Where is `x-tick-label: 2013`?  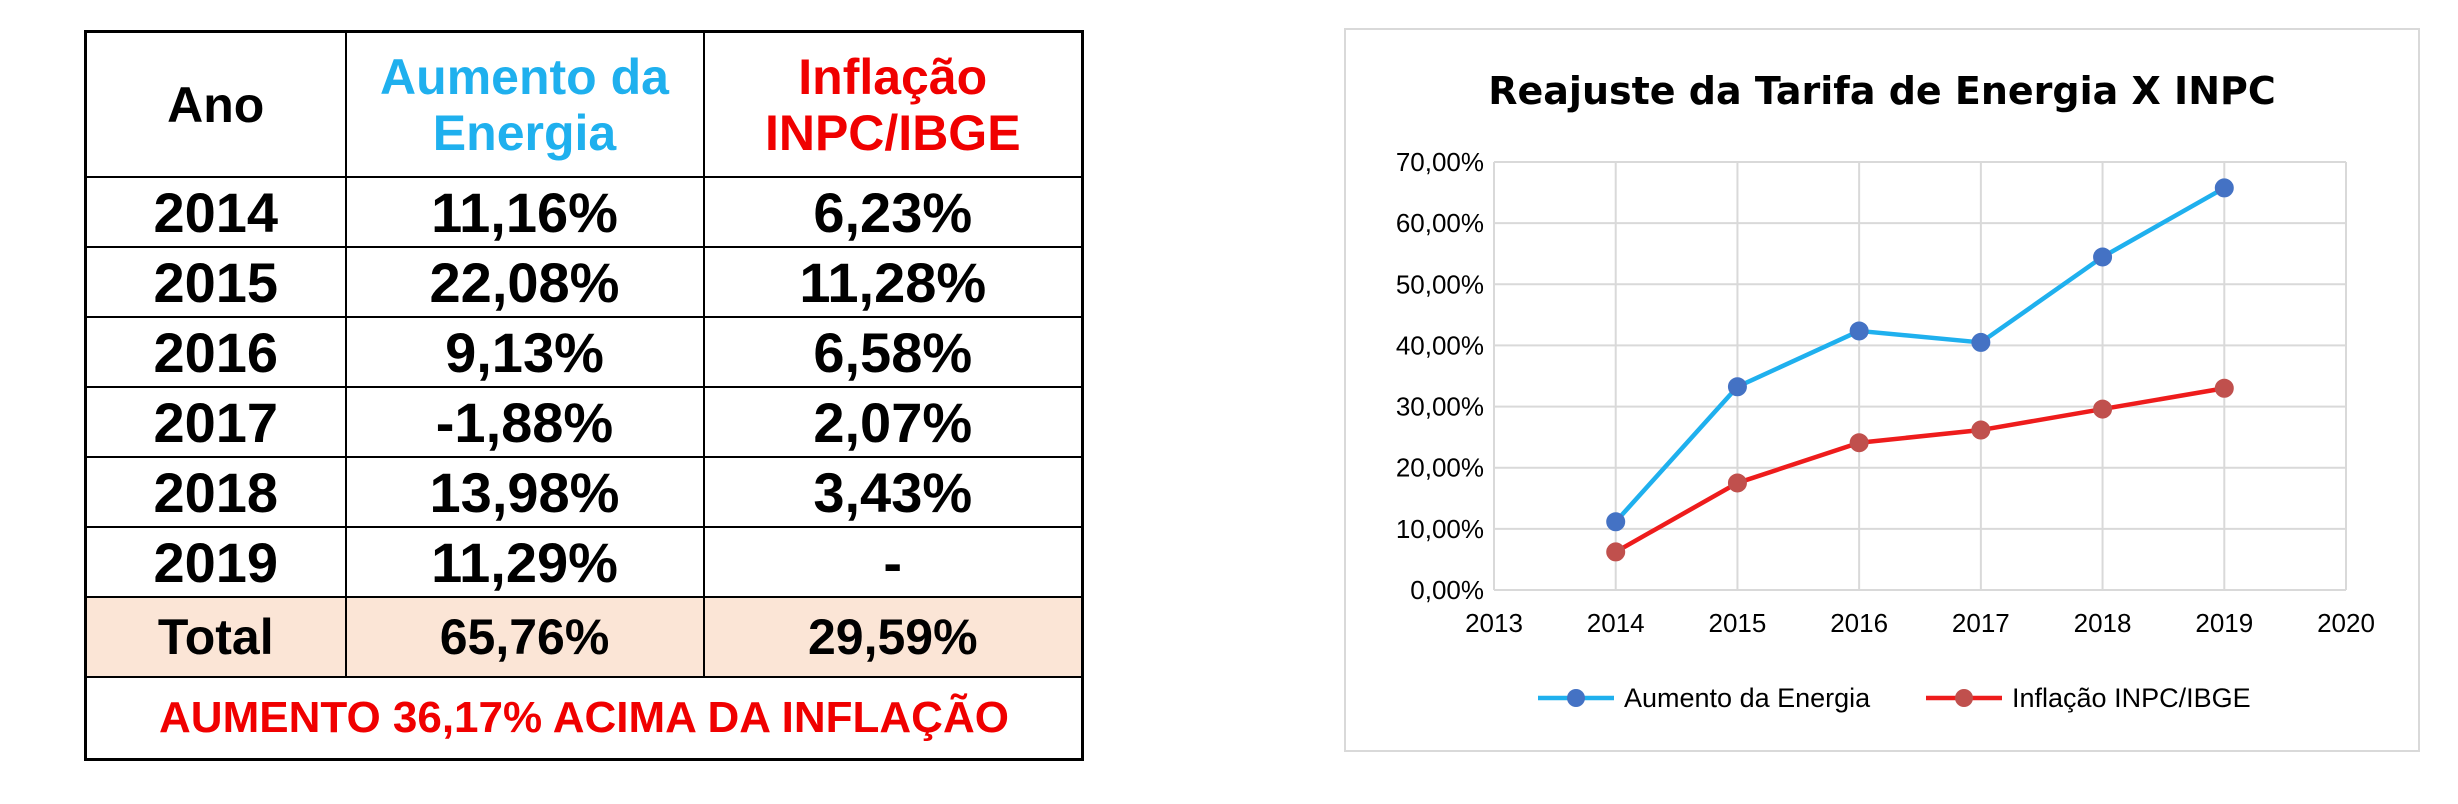
x-tick-label: 2013 is located at coordinates (1494, 623).